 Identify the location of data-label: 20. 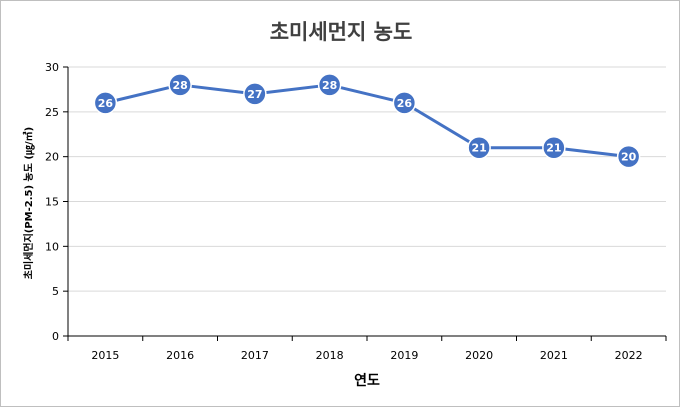
(629, 157).